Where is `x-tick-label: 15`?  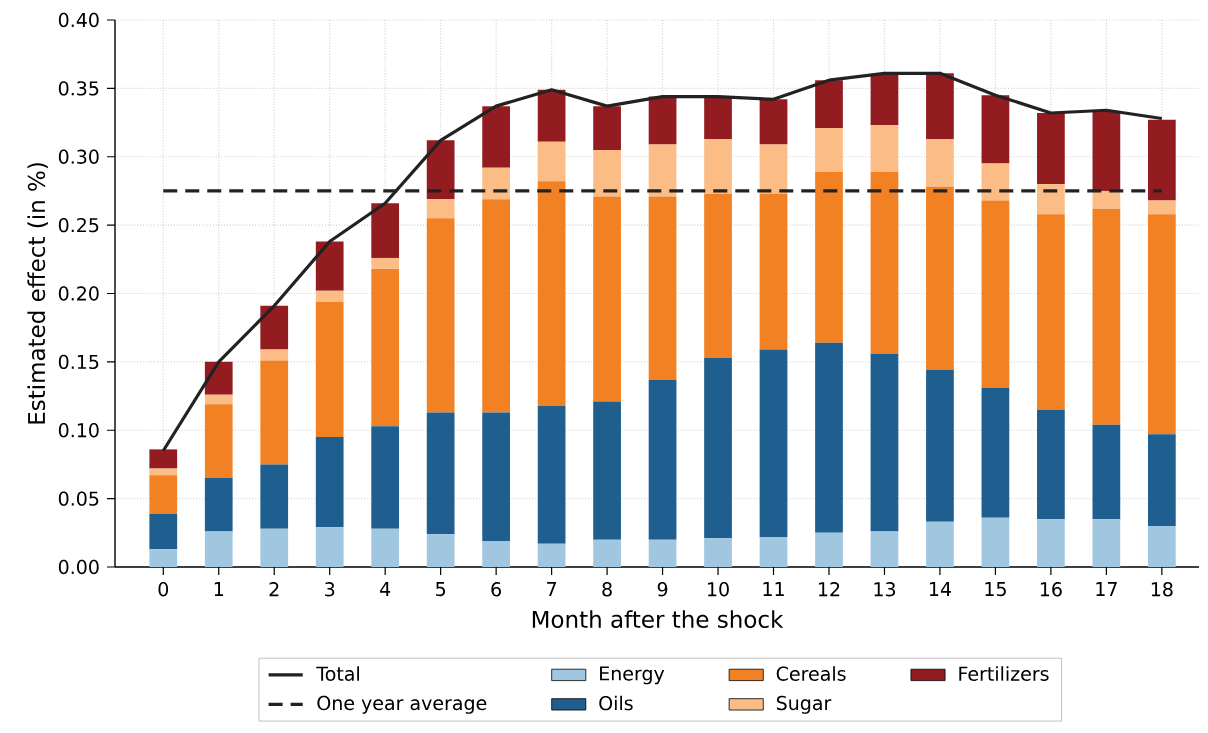
x-tick-label: 15 is located at coordinates (995, 589).